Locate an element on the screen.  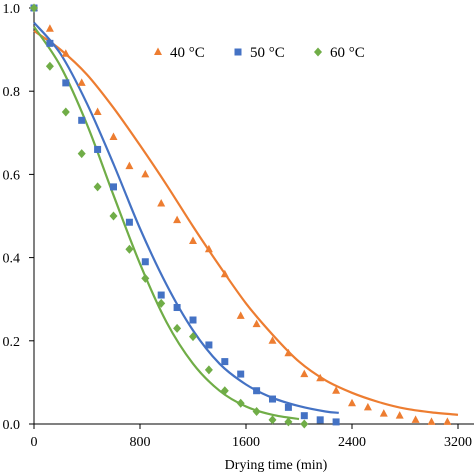
x-ticks: 0 800 1600 2400 3200 is located at coordinates (251, 437).